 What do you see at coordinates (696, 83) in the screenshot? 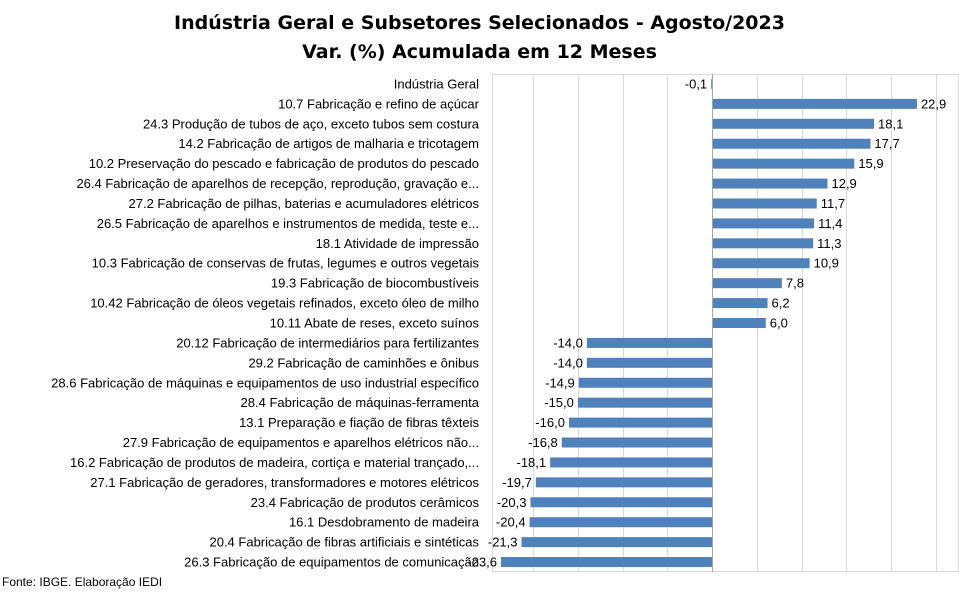
I see `data-label: -0,1` at bounding box center [696, 83].